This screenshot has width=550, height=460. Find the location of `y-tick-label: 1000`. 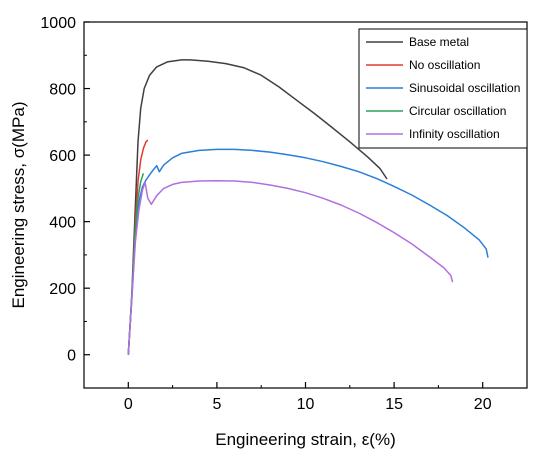

y-tick-label: 1000 is located at coordinates (58, 23).